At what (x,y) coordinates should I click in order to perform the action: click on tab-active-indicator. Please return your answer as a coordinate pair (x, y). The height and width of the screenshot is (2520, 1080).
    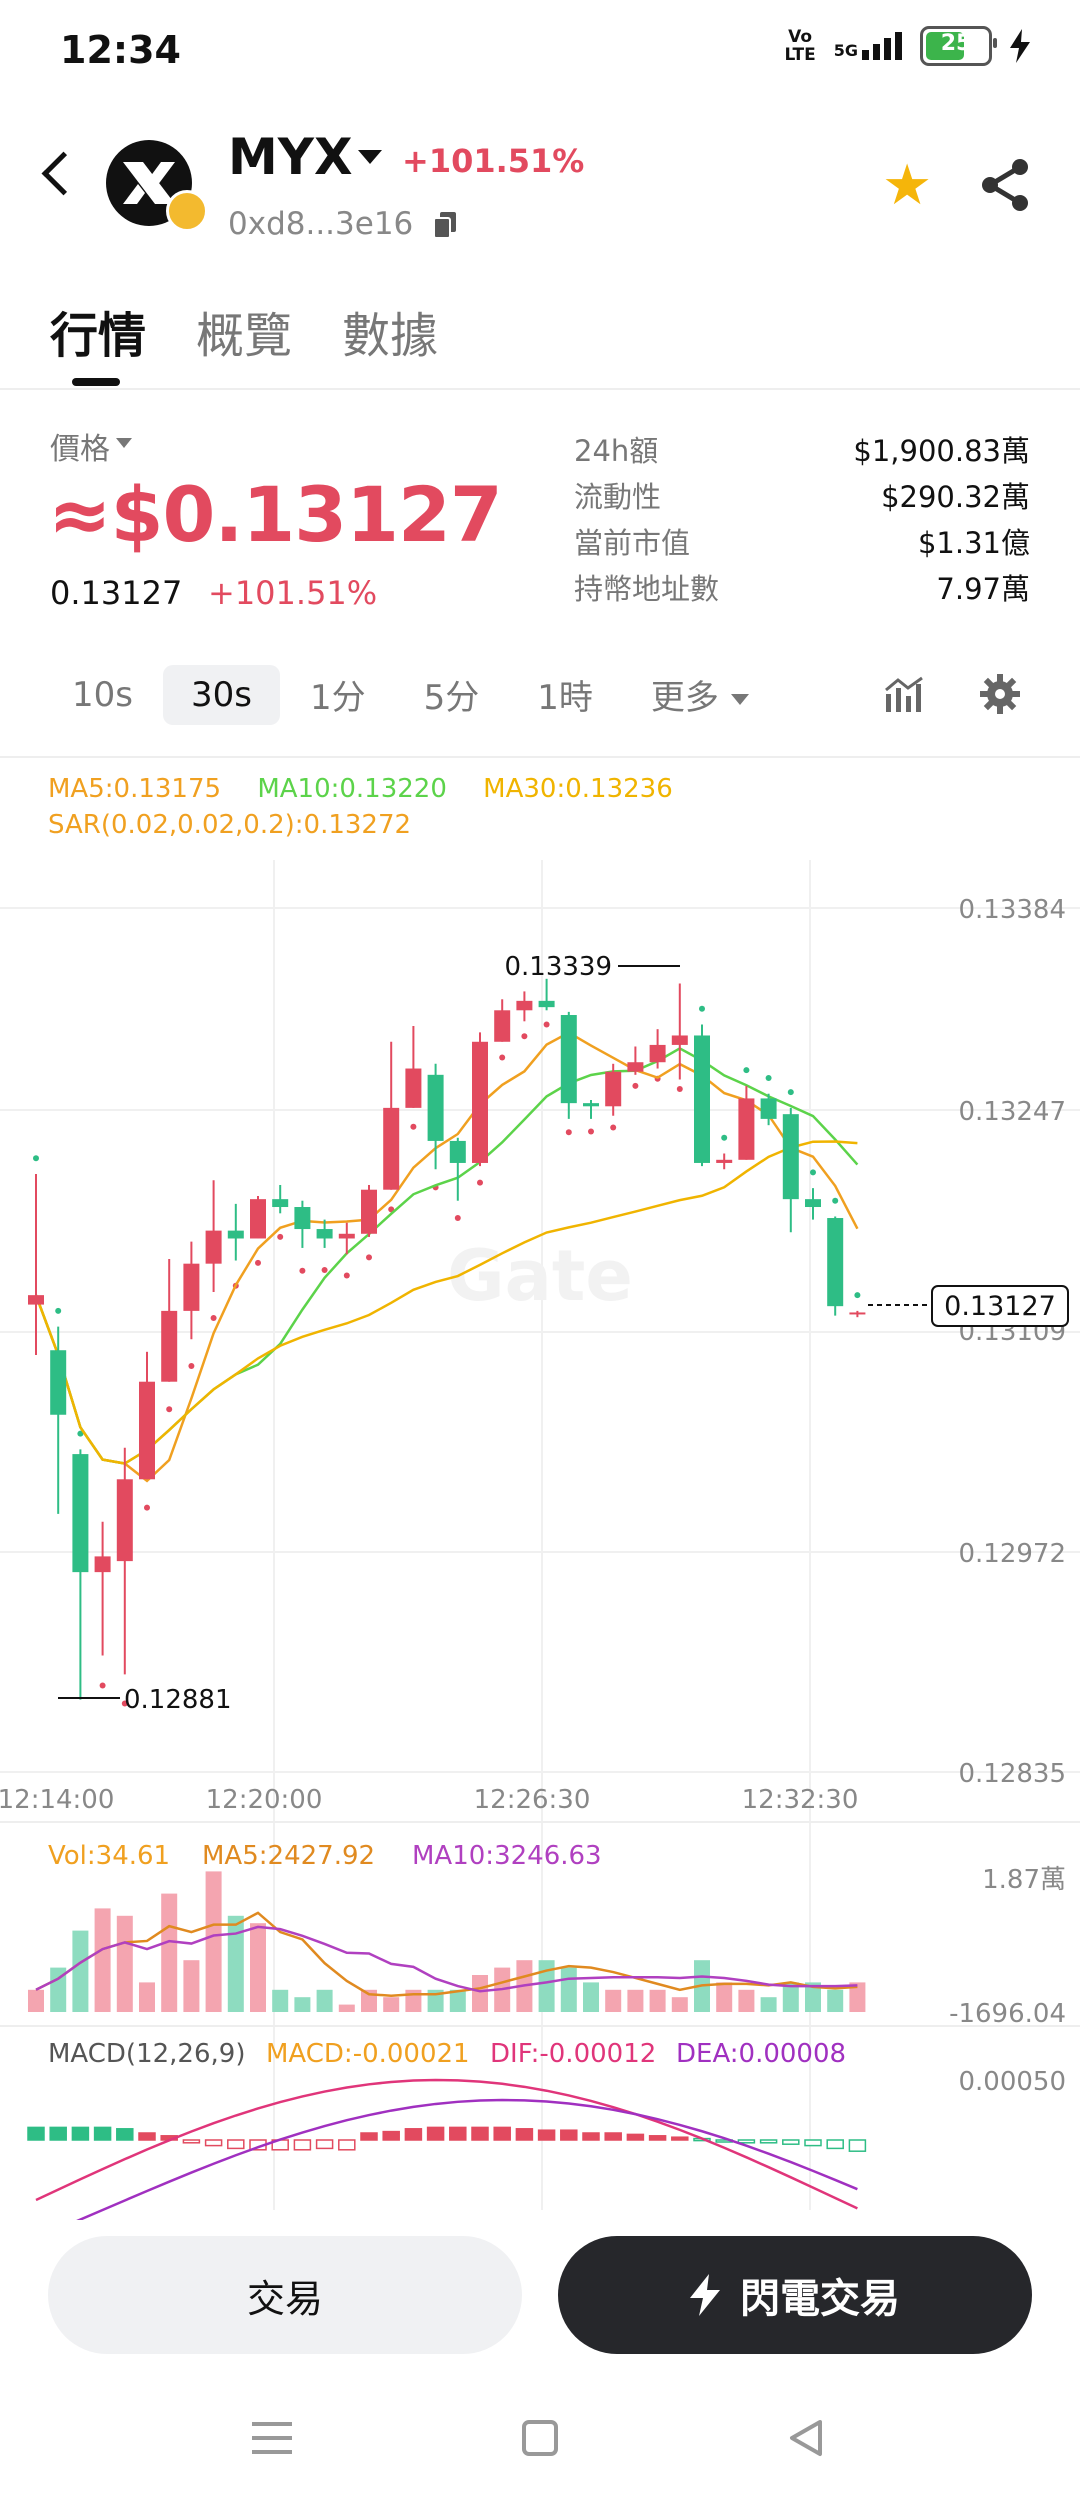
    Looking at the image, I should click on (96, 382).